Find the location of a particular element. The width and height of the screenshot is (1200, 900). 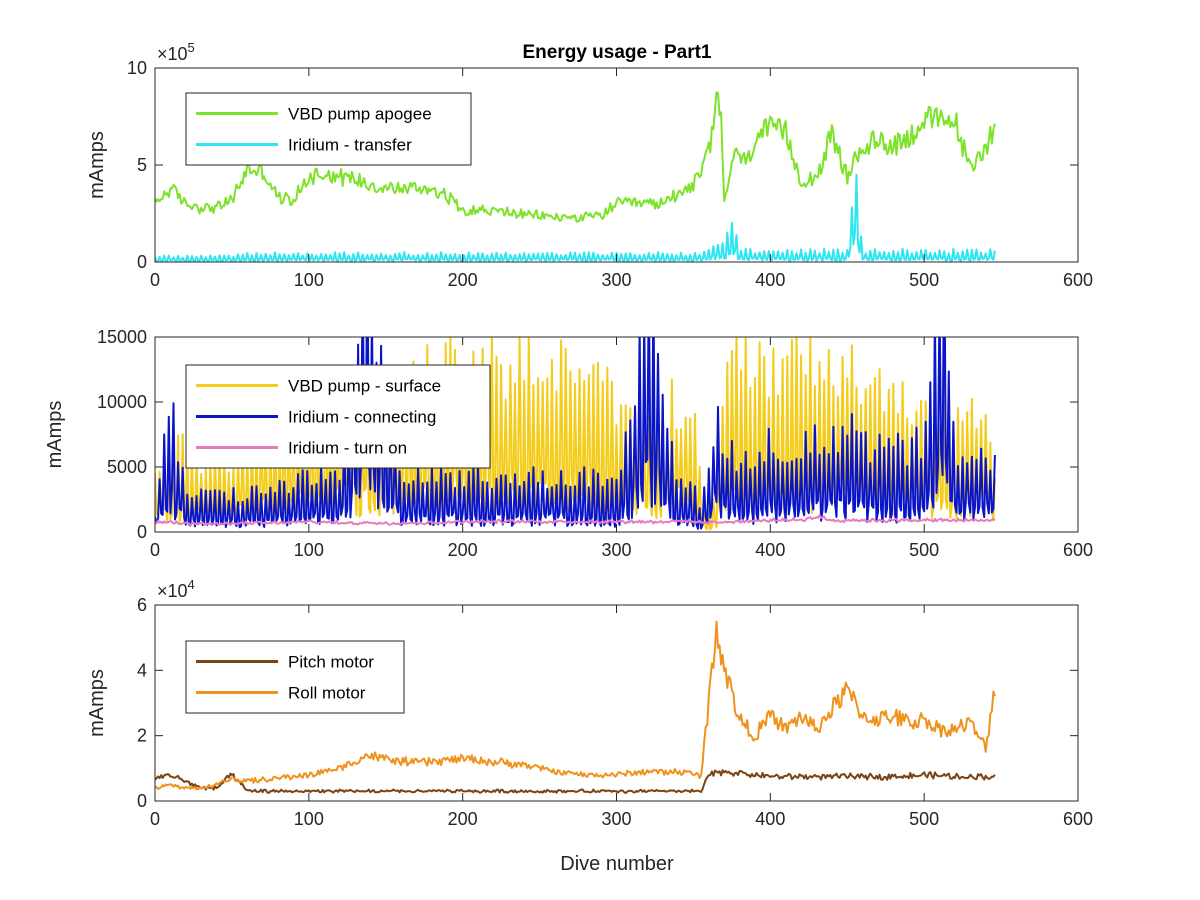

y-tick-label: 15000 is located at coordinates (122, 337).